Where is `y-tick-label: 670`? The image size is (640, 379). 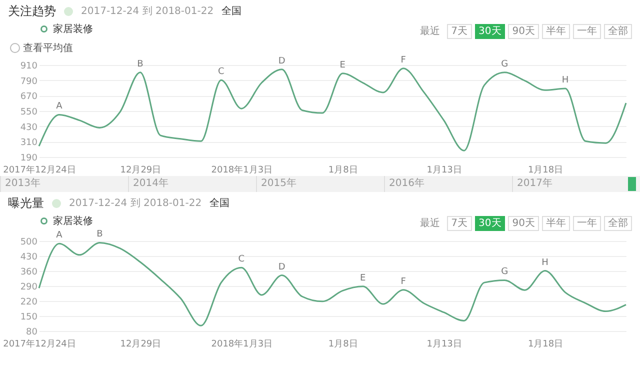 y-tick-label: 670 is located at coordinates (29, 97).